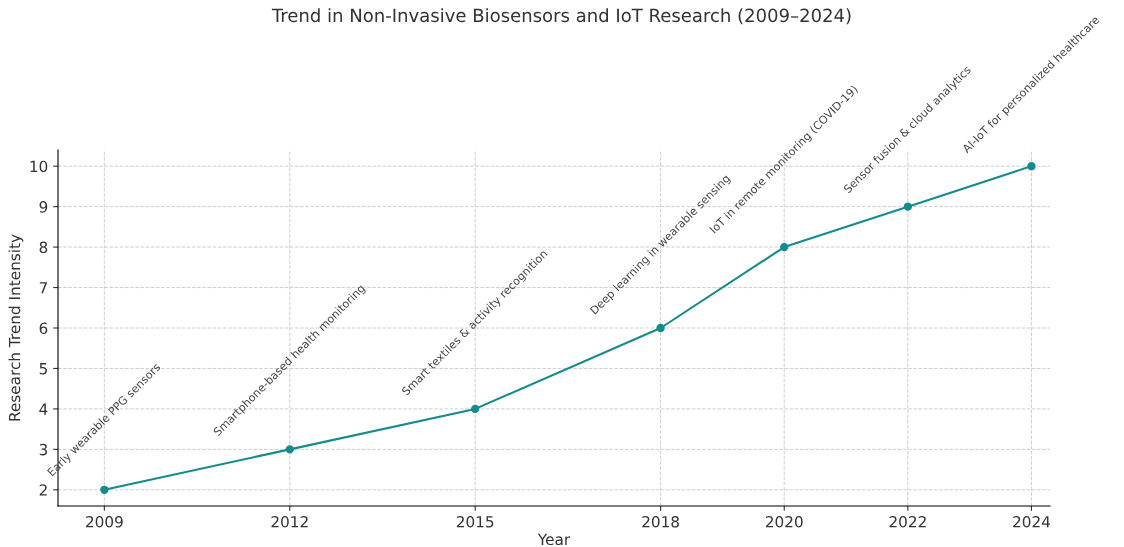  What do you see at coordinates (43, 449) in the screenshot?
I see `y-tick-label: 3` at bounding box center [43, 449].